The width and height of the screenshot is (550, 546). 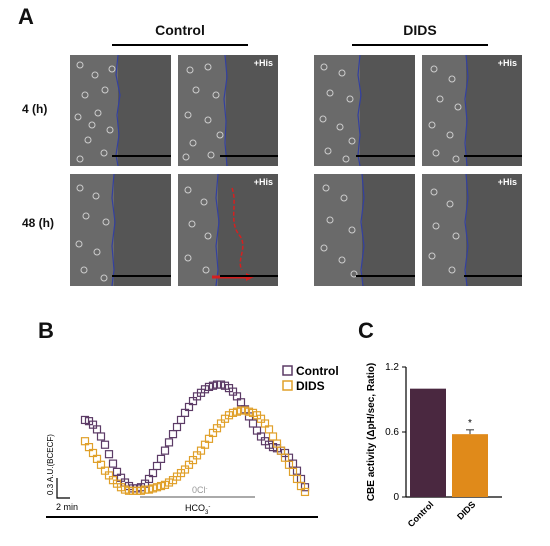 What do you see at coordinates (366, 330) in the screenshot?
I see `panel-c-letter: C` at bounding box center [366, 330].